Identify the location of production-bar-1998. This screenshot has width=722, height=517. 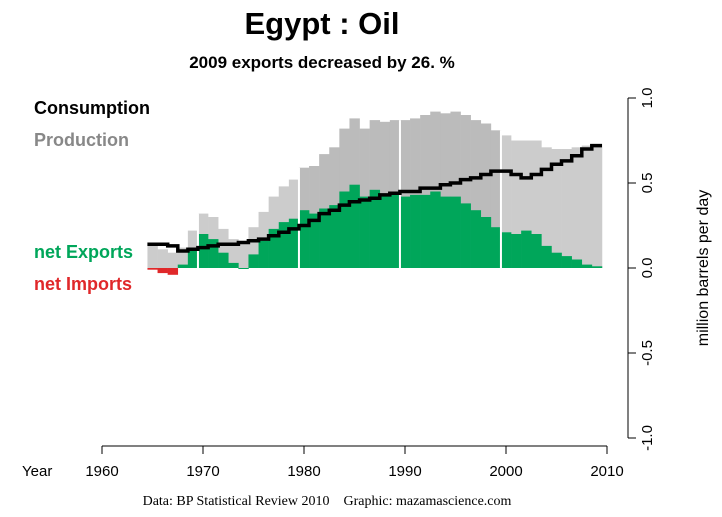
(486, 195).